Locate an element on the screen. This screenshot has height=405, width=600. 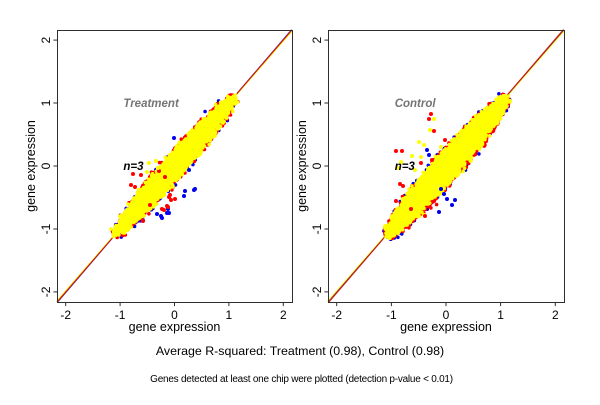
svg-text: Treatment is located at coordinates (151, 104).